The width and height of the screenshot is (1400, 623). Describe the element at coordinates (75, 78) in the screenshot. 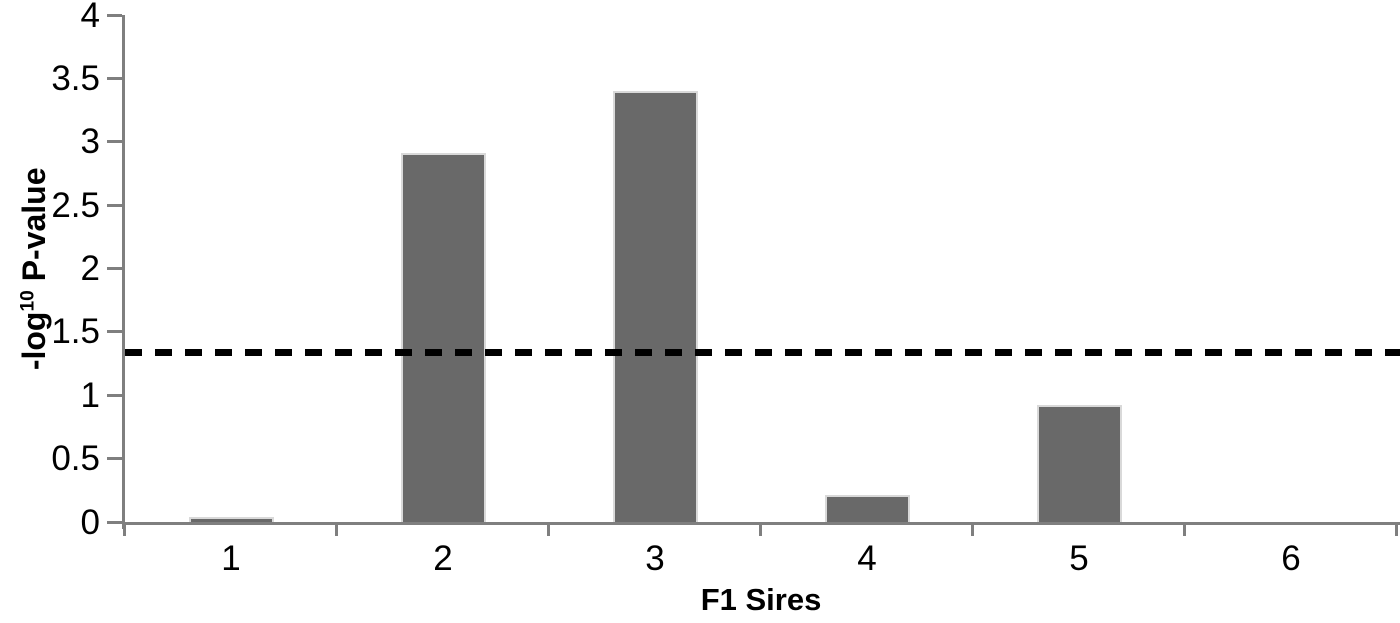

I see `y-tick-label-3.5: 3.5` at that location.